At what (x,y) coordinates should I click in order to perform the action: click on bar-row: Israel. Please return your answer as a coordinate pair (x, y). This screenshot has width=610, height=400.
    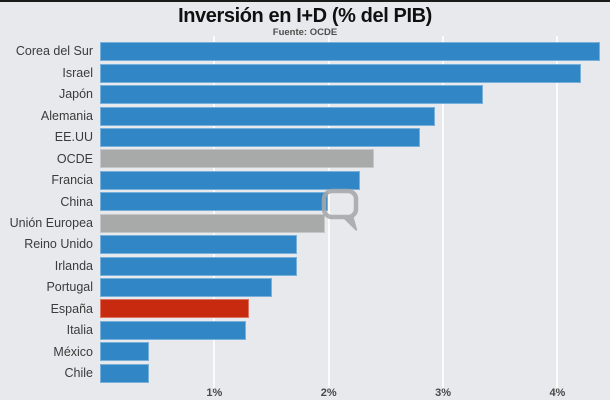
    Looking at the image, I should click on (305, 72).